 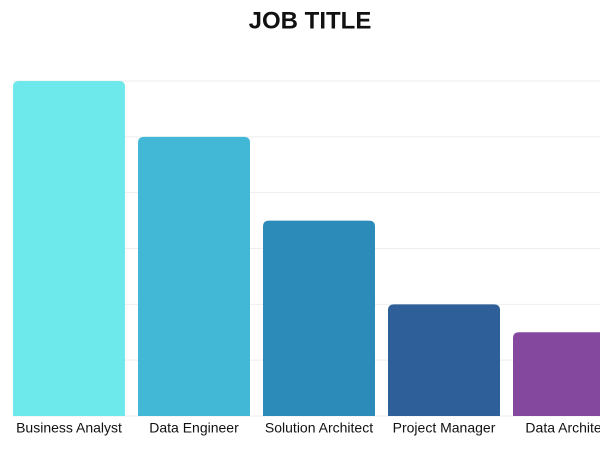 I want to click on x-tick-label: Business Analyst, so click(x=69, y=428).